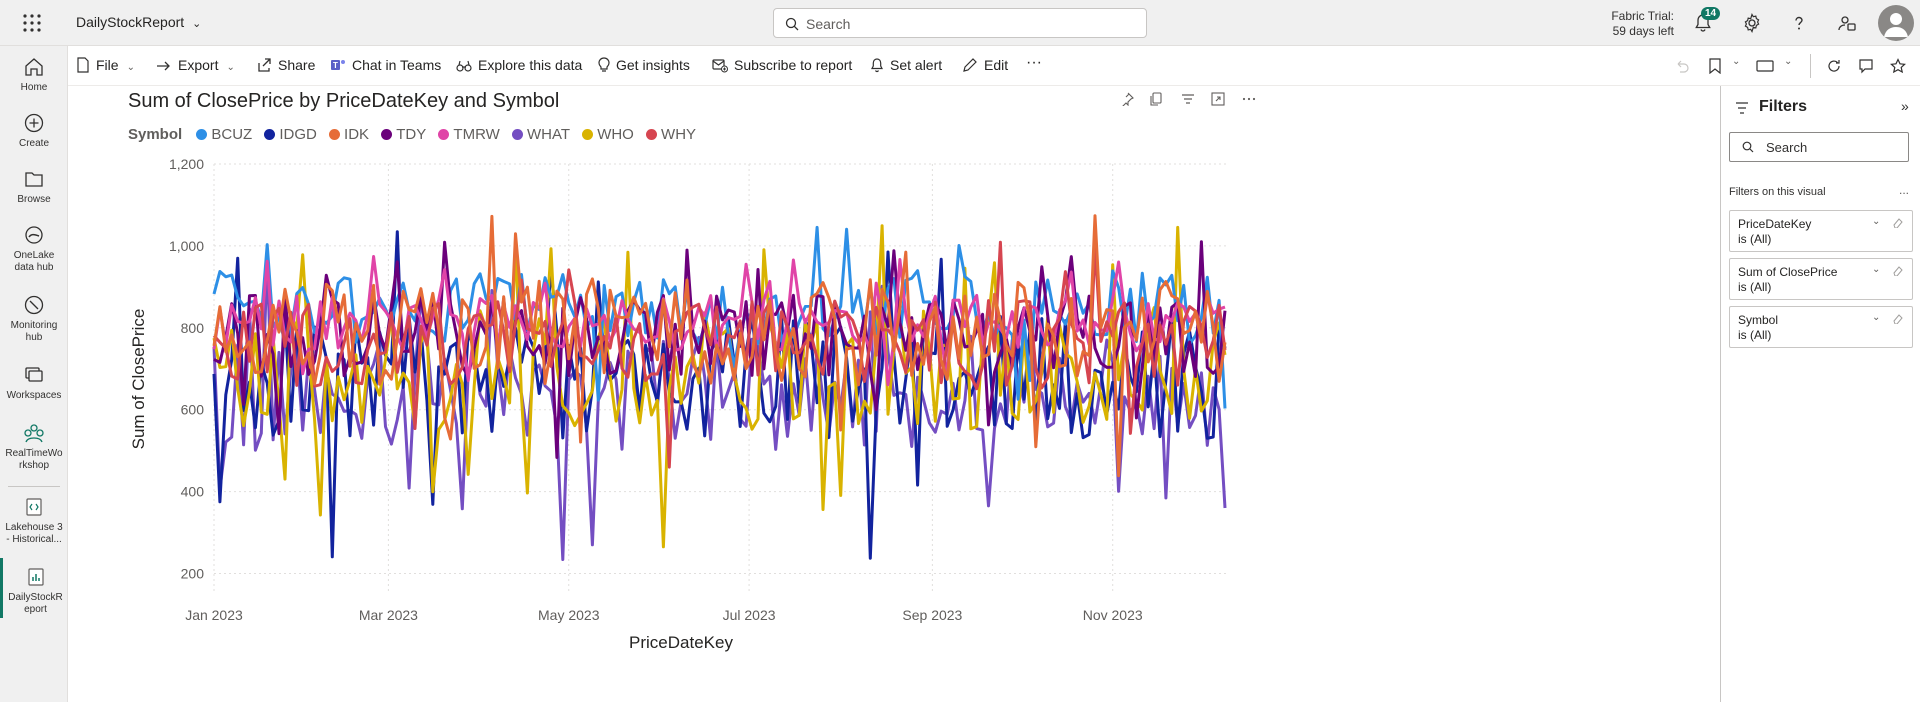 Image resolution: width=1920 pixels, height=702 pixels. I want to click on subscribe-label: Subscribe to report, so click(793, 65).